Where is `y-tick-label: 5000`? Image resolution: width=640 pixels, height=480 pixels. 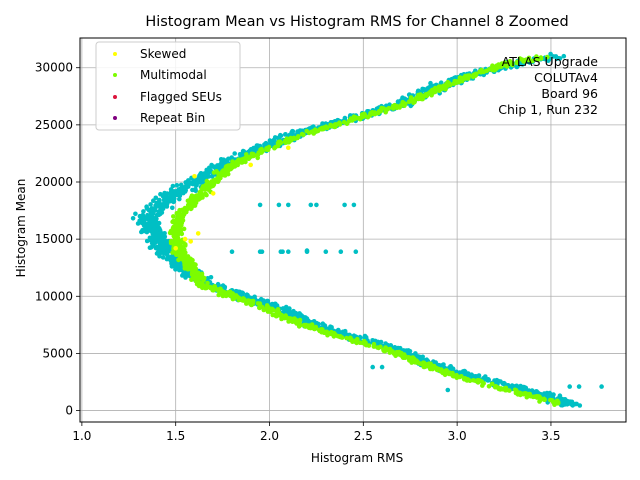
y-tick-label: 5000 is located at coordinates (57, 353).